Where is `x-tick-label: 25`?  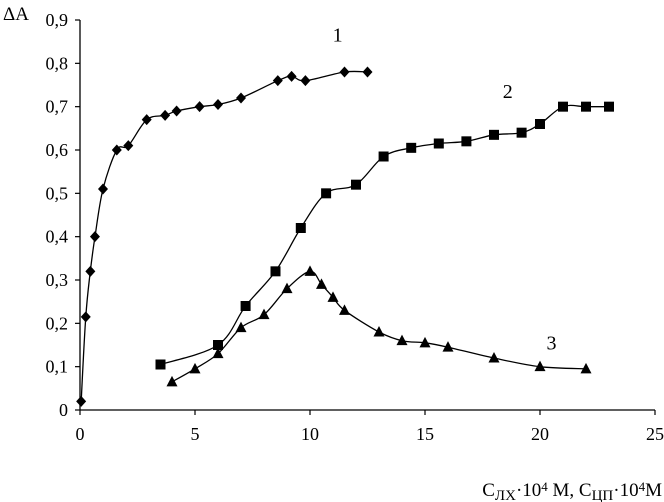 x-tick-label: 25 is located at coordinates (655, 434).